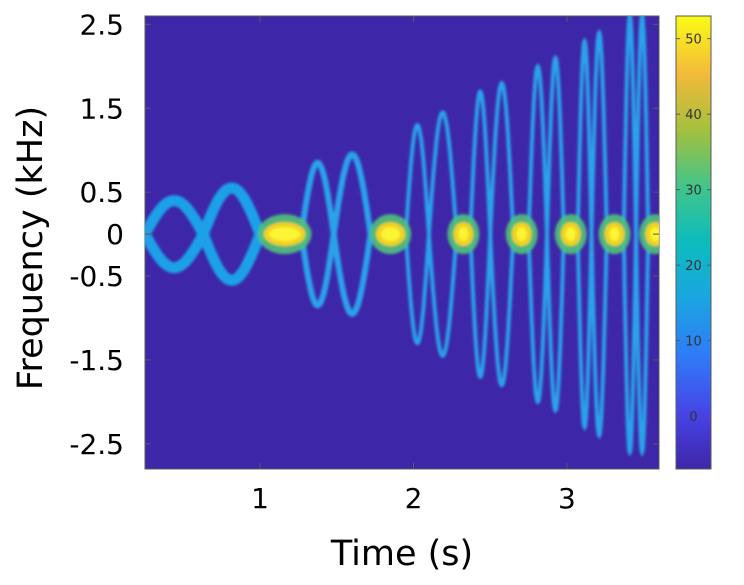 The width and height of the screenshot is (744, 585). What do you see at coordinates (693, 342) in the screenshot?
I see `colorbar-tick-label: 10` at bounding box center [693, 342].